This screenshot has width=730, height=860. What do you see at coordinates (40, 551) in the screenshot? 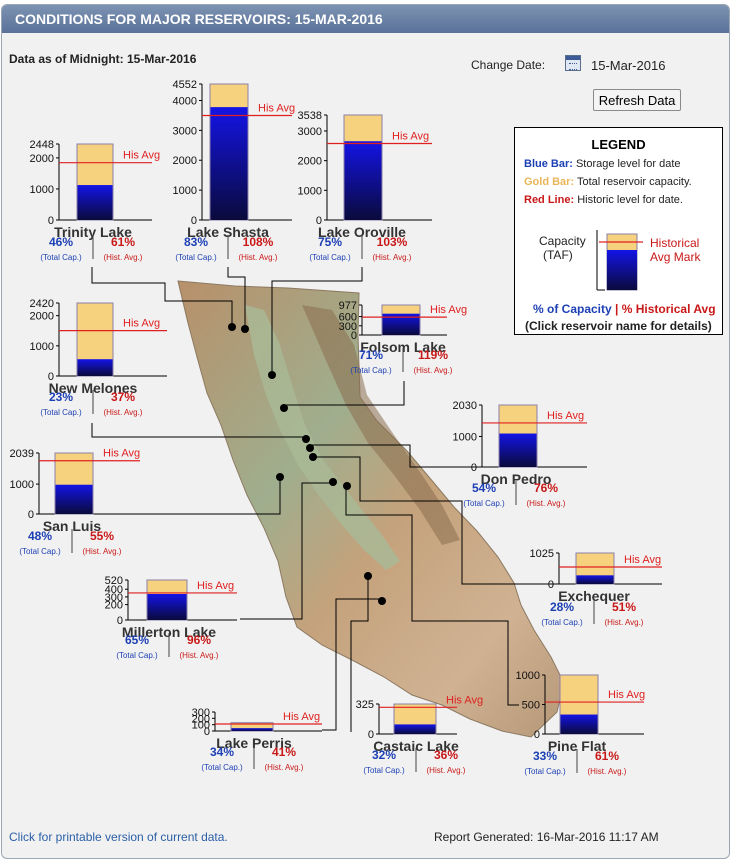
I see `total-cap-label-san-luis: (Total Cap.)` at bounding box center [40, 551].